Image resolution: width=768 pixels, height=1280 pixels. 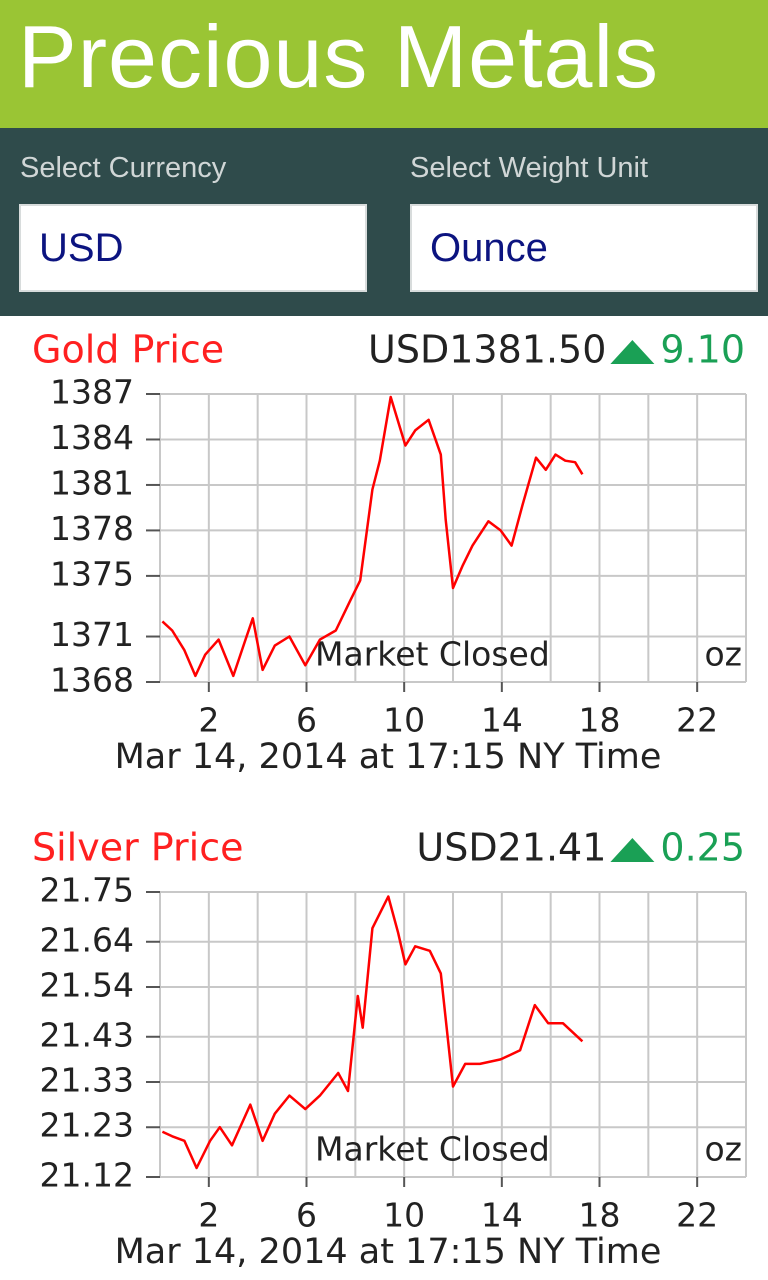 I want to click on weight-select: Ounce, so click(x=584, y=248).